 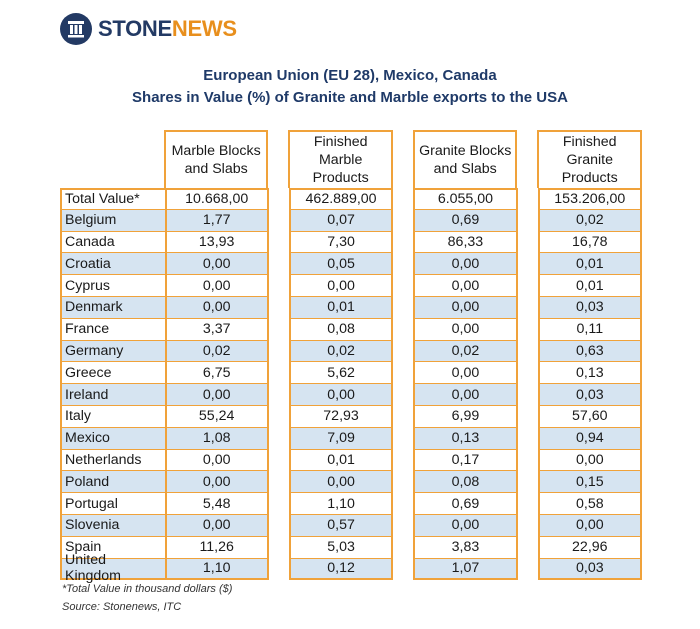 I want to click on row-label: Cyprus, so click(x=112, y=286).